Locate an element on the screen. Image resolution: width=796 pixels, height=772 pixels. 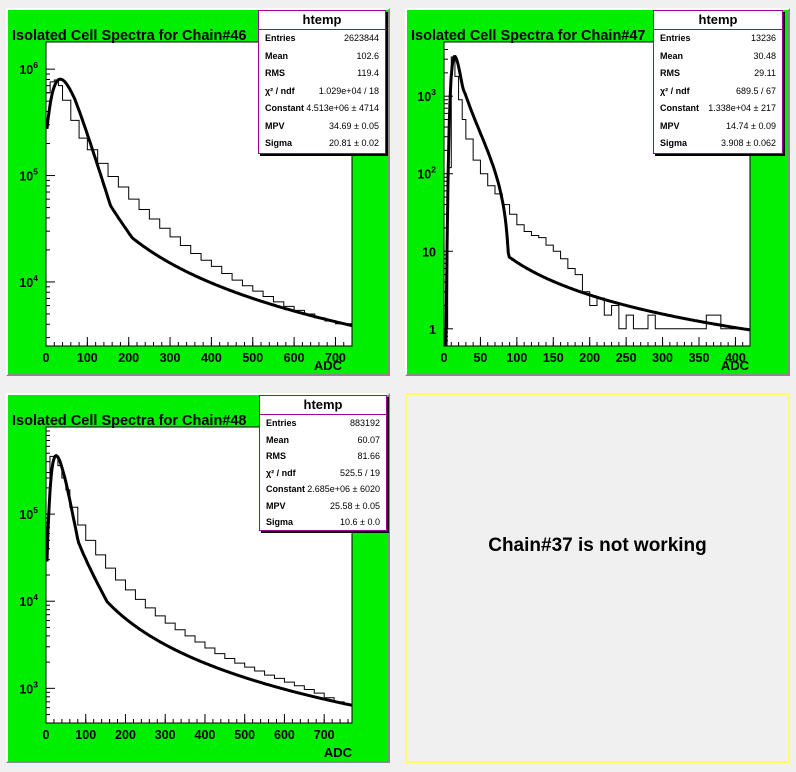
stats-row: Sigma 10.6 ± 0.0 is located at coordinates (323, 522).